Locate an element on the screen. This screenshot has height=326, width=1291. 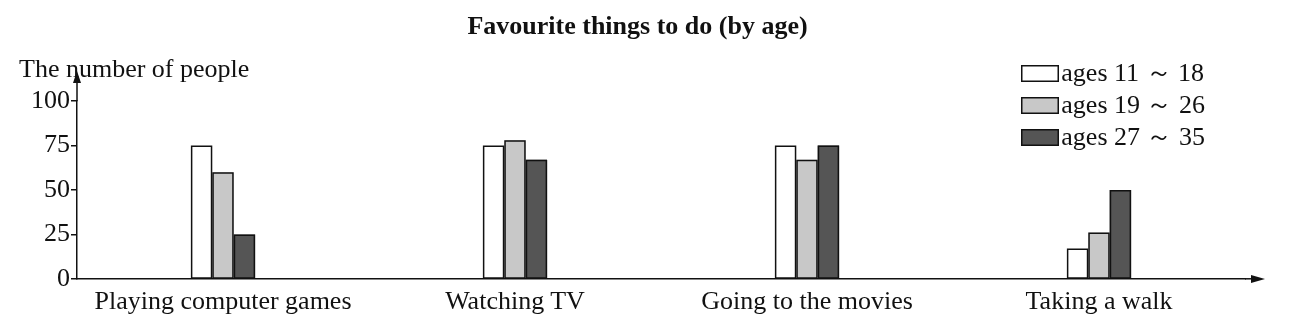
y-axis-title: The number of people is located at coordinates (134, 69).